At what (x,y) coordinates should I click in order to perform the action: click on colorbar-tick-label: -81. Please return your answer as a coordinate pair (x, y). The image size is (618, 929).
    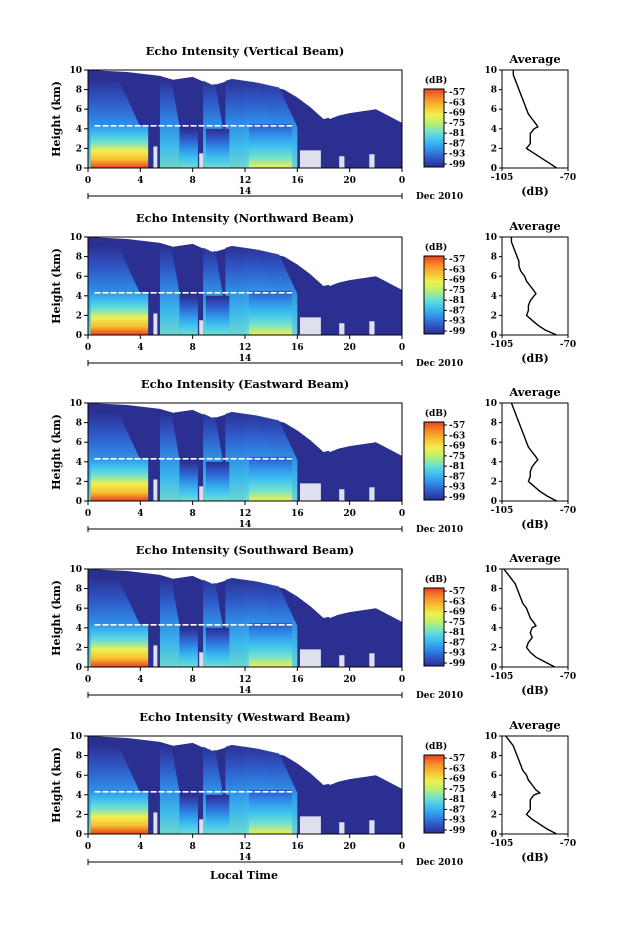
    Looking at the image, I should click on (457, 134).